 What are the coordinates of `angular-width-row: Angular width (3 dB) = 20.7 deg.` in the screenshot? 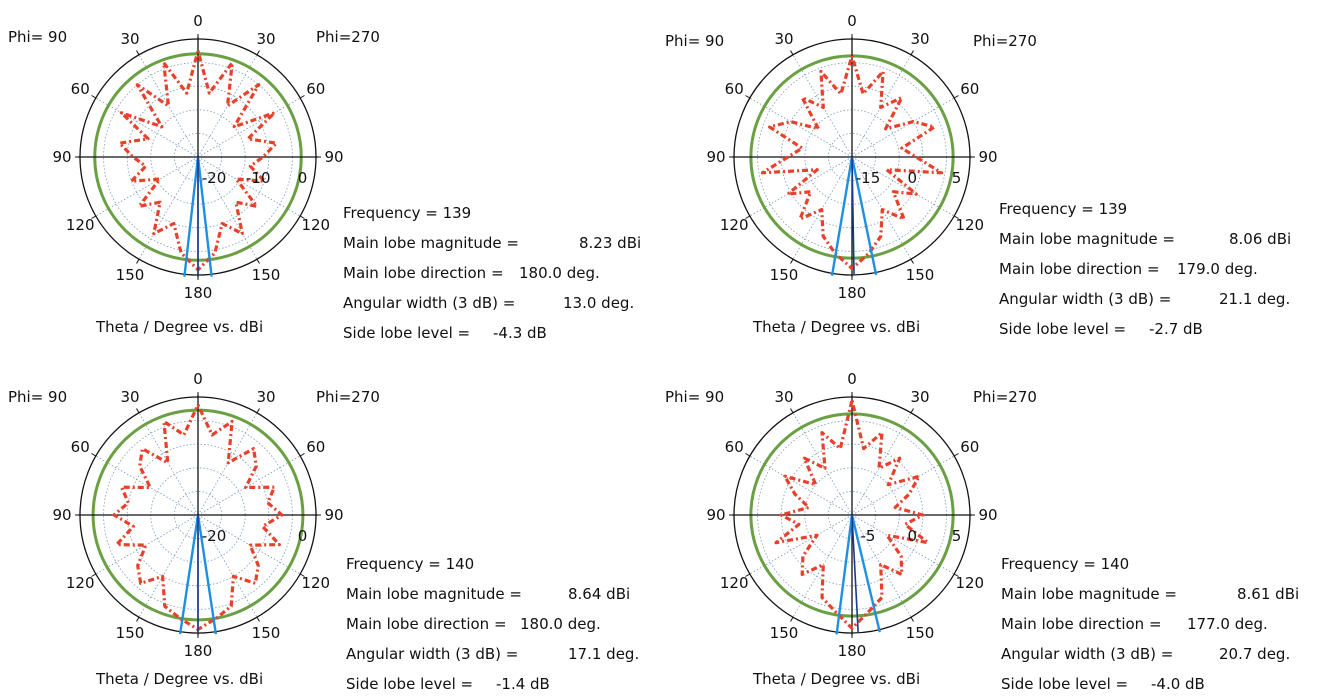 It's located at (1145, 654).